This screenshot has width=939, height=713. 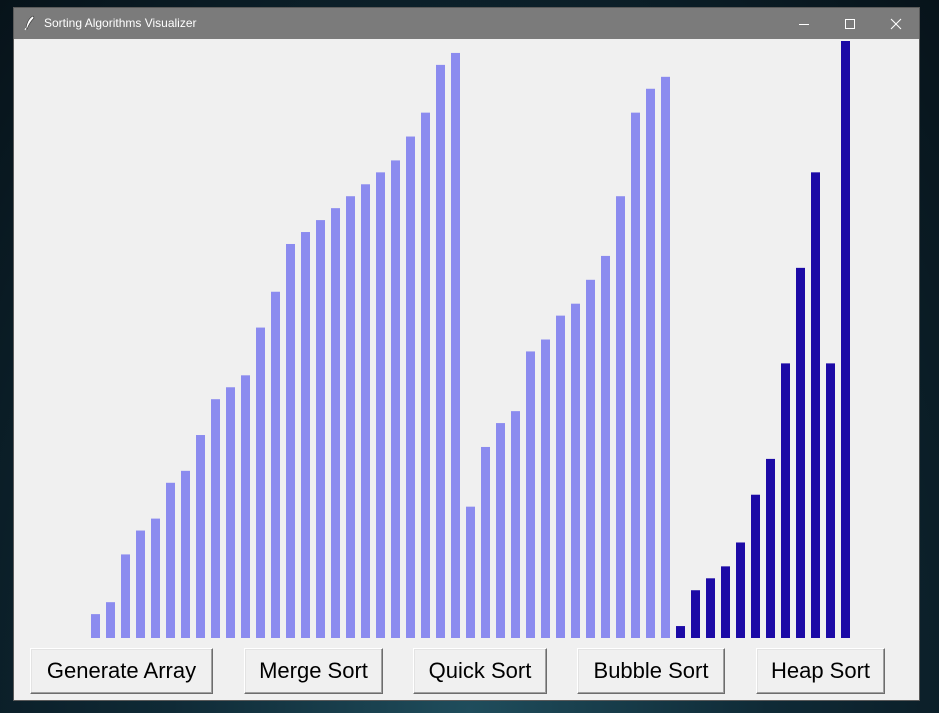 What do you see at coordinates (466, 23) in the screenshot?
I see `title-bar: Sorting Algorithms Visualizer` at bounding box center [466, 23].